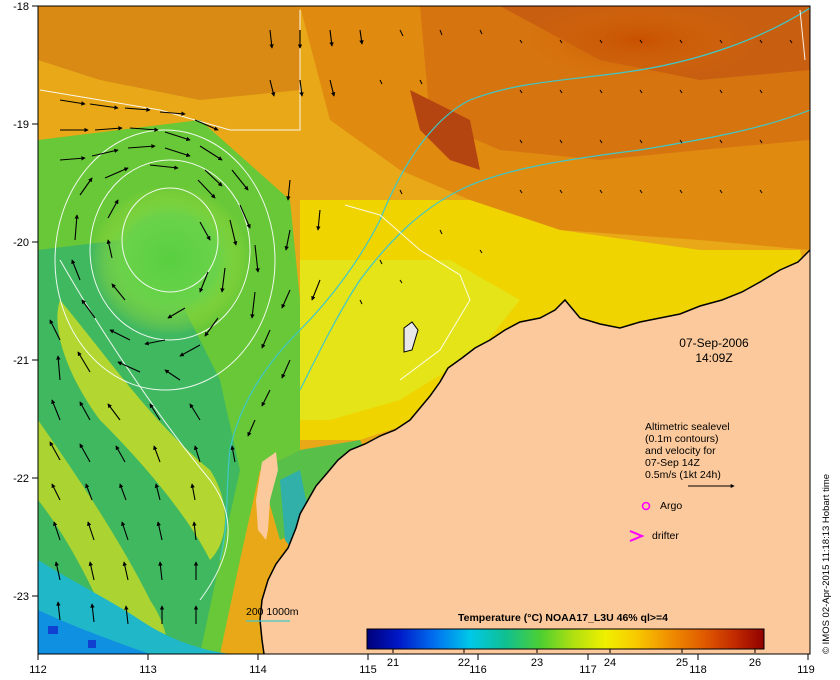  I want to click on argo-marker-icon, so click(646, 506).